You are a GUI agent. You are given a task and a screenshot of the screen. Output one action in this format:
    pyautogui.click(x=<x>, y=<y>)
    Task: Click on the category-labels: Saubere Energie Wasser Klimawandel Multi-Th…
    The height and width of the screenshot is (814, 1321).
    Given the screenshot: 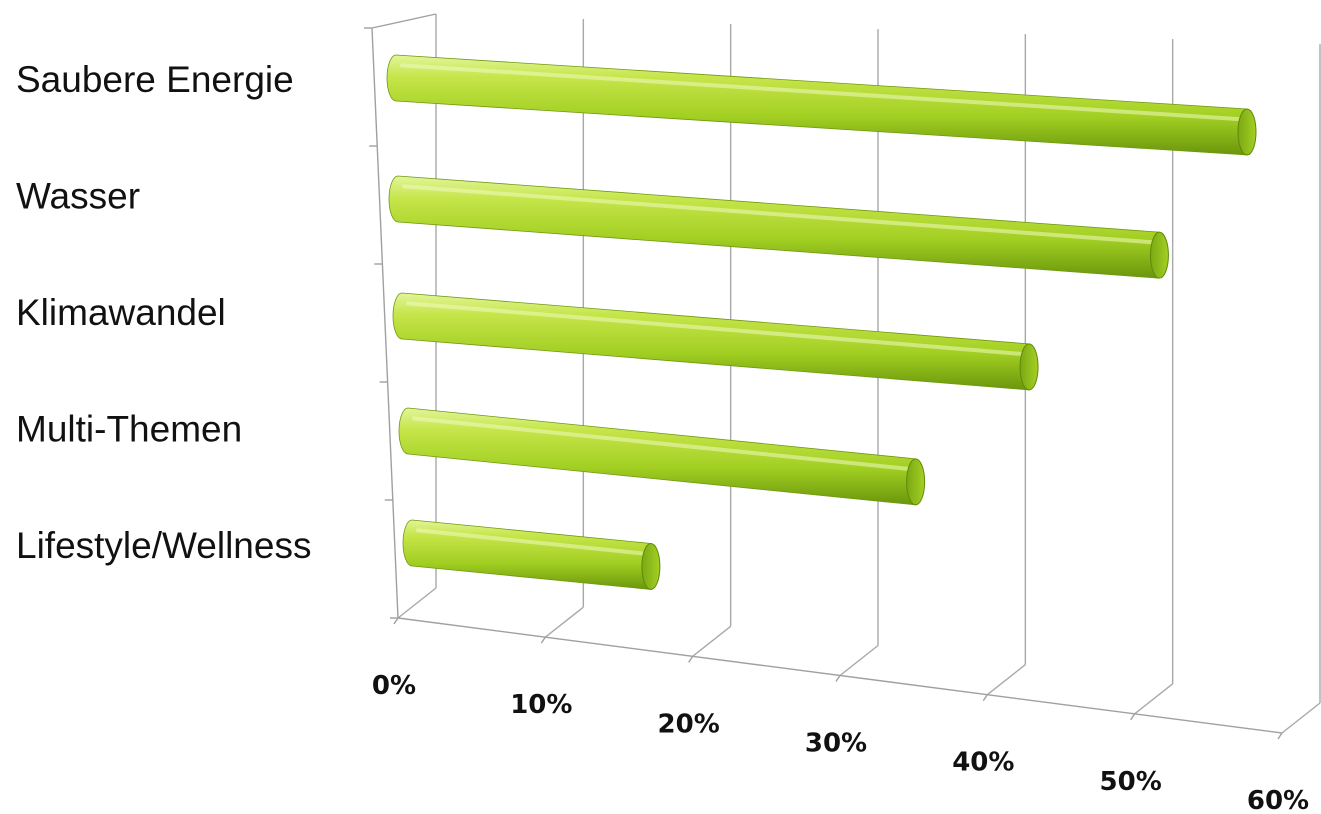 What is the action you would take?
    pyautogui.click(x=163, y=312)
    